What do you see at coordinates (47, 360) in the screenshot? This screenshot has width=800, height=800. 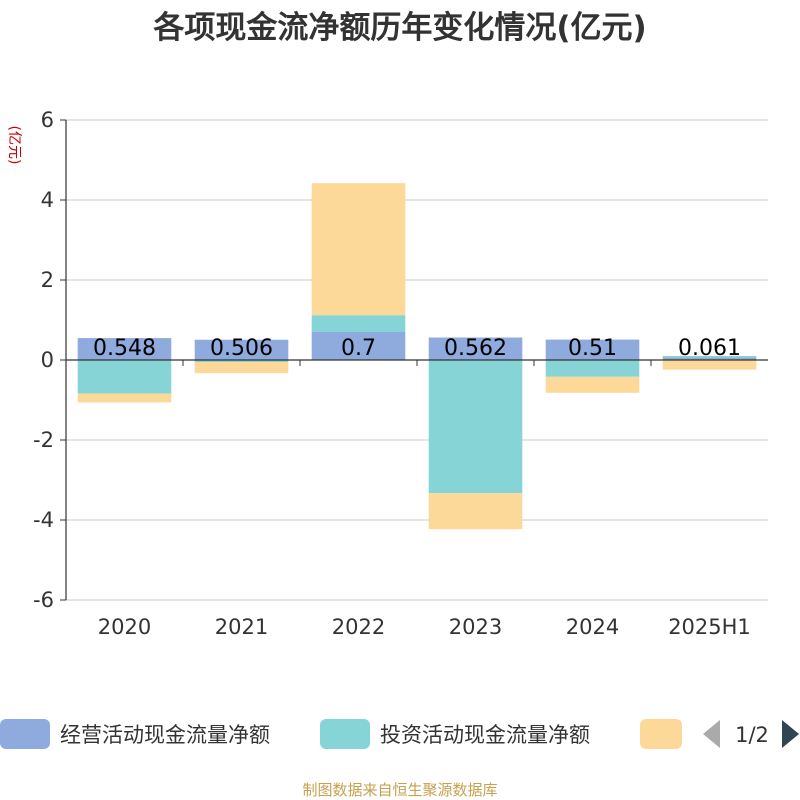 I see `y-tick-label: 0` at bounding box center [47, 360].